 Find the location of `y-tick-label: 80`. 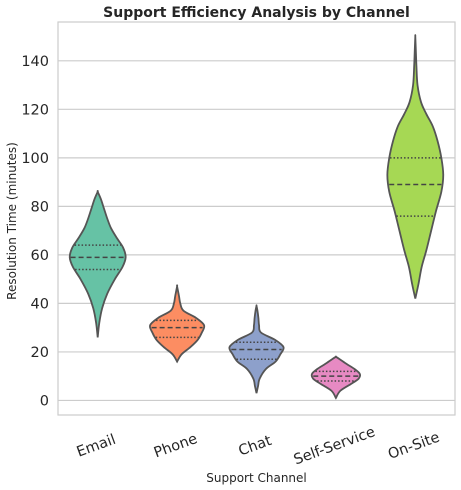

y-tick-label: 80 is located at coordinates (40, 207).